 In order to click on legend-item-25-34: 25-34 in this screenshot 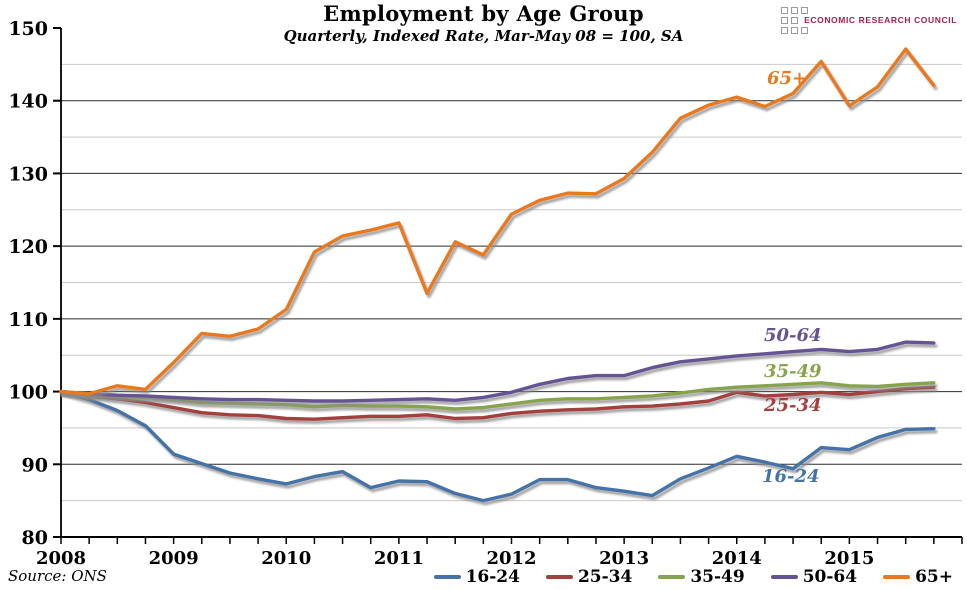, I will do `click(589, 577)`.